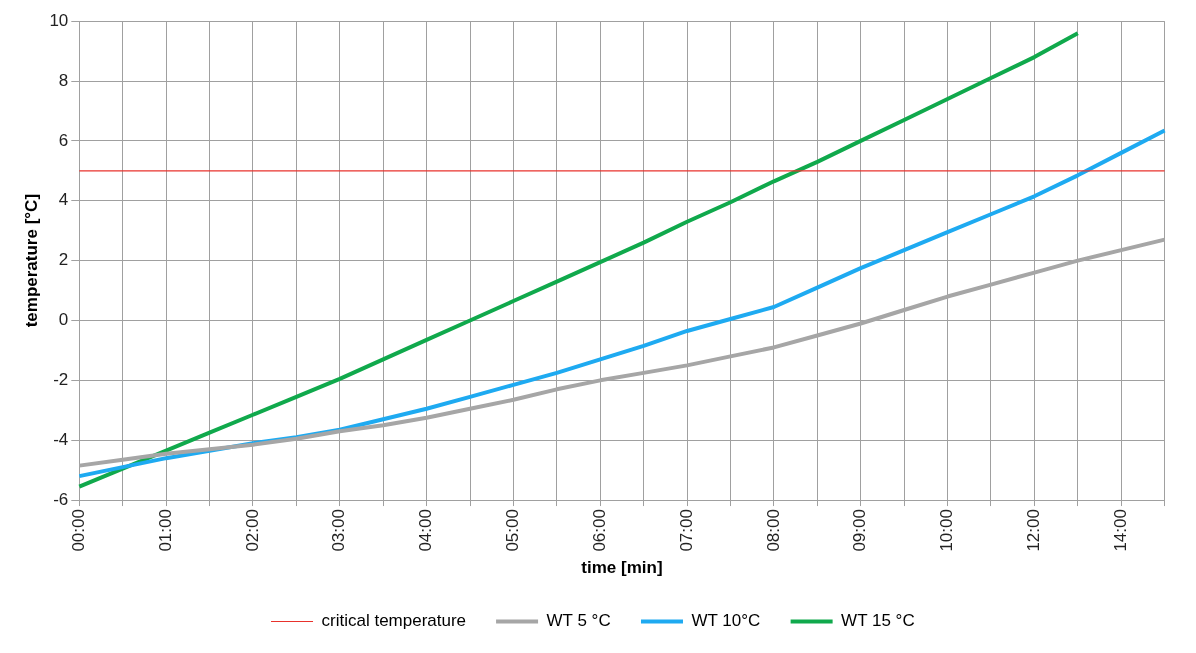 Image resolution: width=1196 pixels, height=653 pixels. I want to click on y-tick-label: 8, so click(63, 80).